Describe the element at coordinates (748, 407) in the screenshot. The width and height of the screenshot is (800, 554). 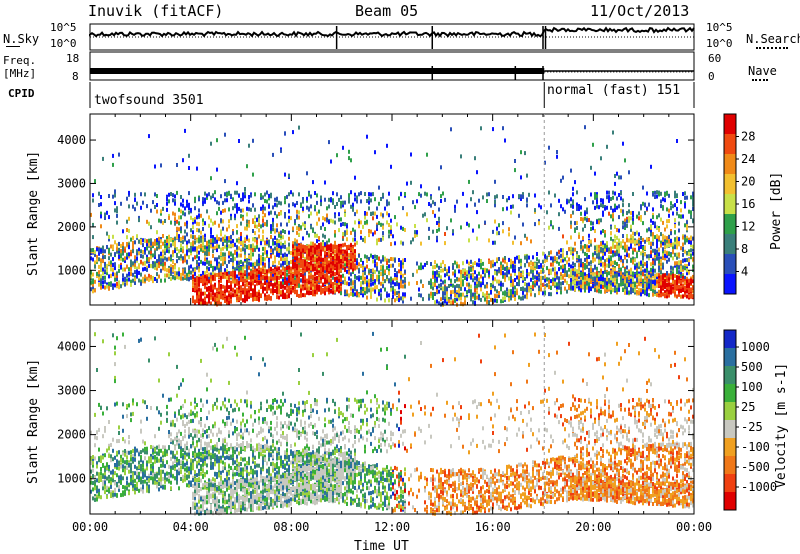
I see `colorbar-1-label-3: 25` at that location.